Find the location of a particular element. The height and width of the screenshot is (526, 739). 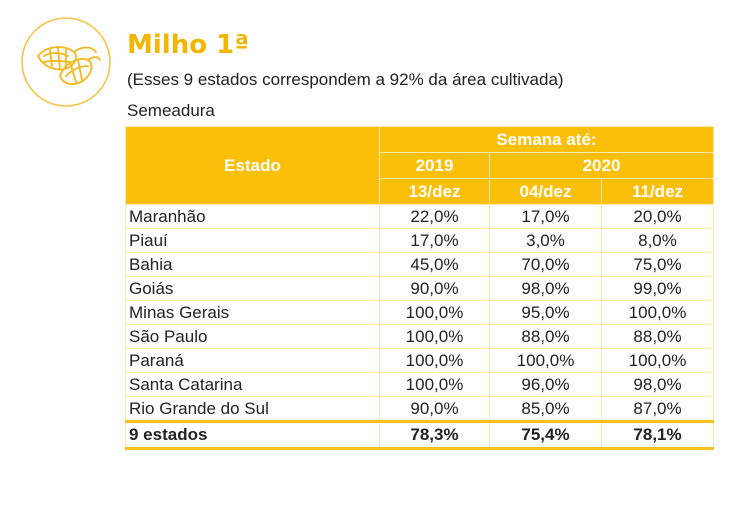

header-week-group: Semana até: is located at coordinates (546, 139).